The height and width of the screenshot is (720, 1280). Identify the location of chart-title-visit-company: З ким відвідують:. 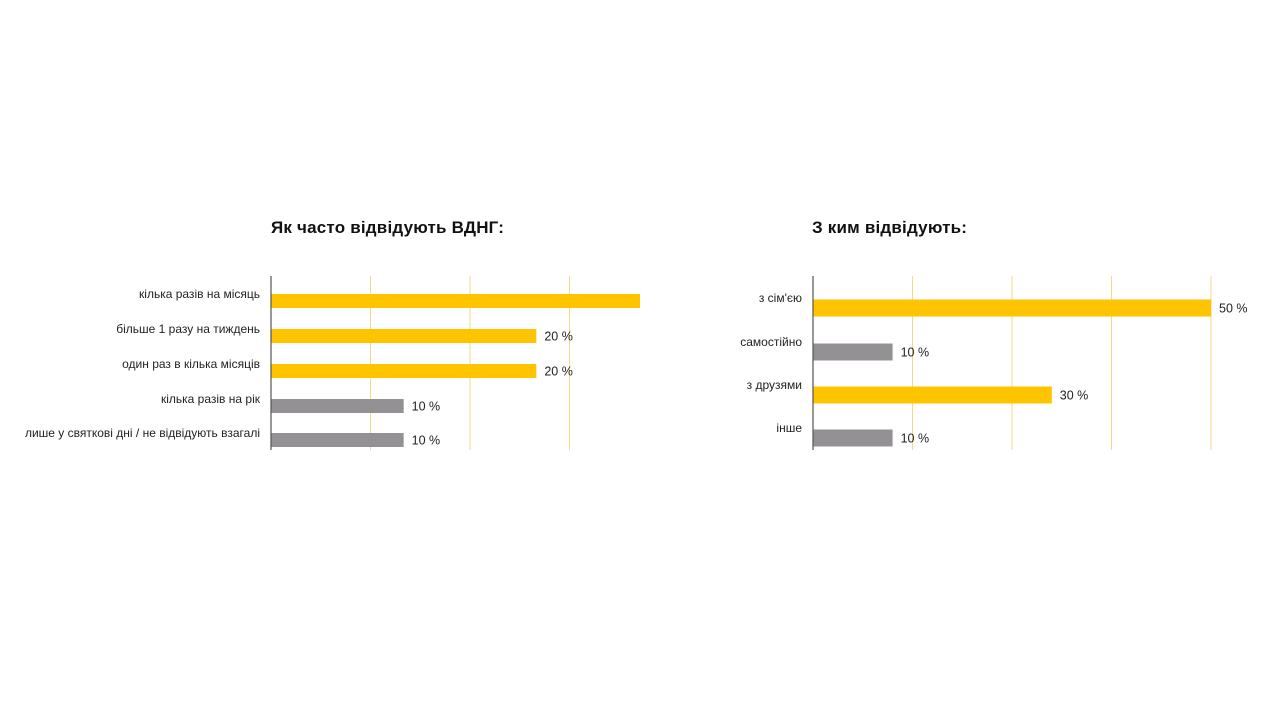
(890, 227).